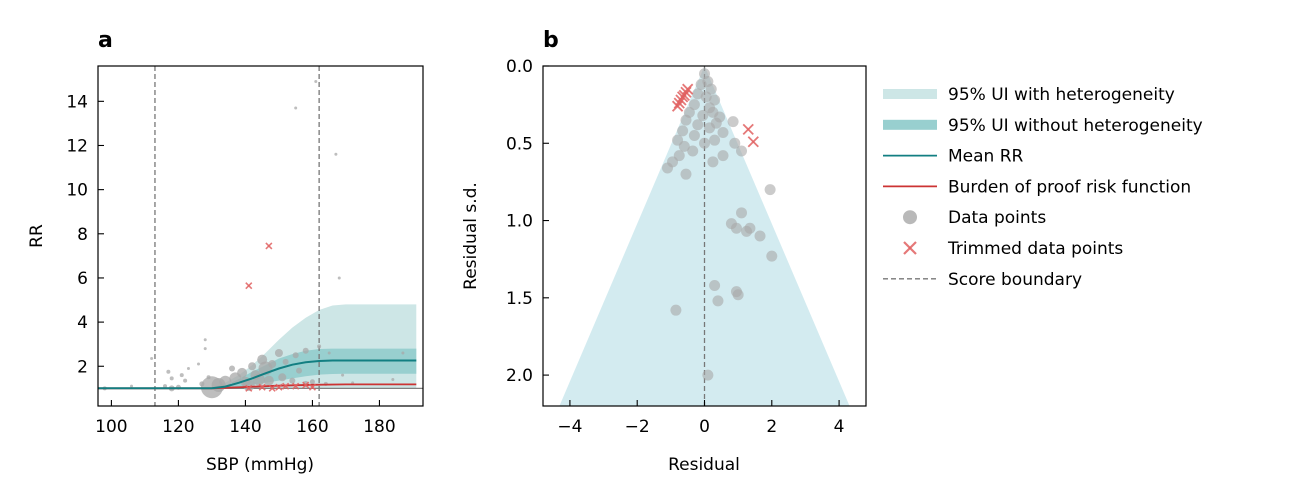 Image resolution: width=1299 pixels, height=499 pixels. Describe the element at coordinates (82, 235) in the screenshot. I see `a-y-tick-label-8: 8` at that location.